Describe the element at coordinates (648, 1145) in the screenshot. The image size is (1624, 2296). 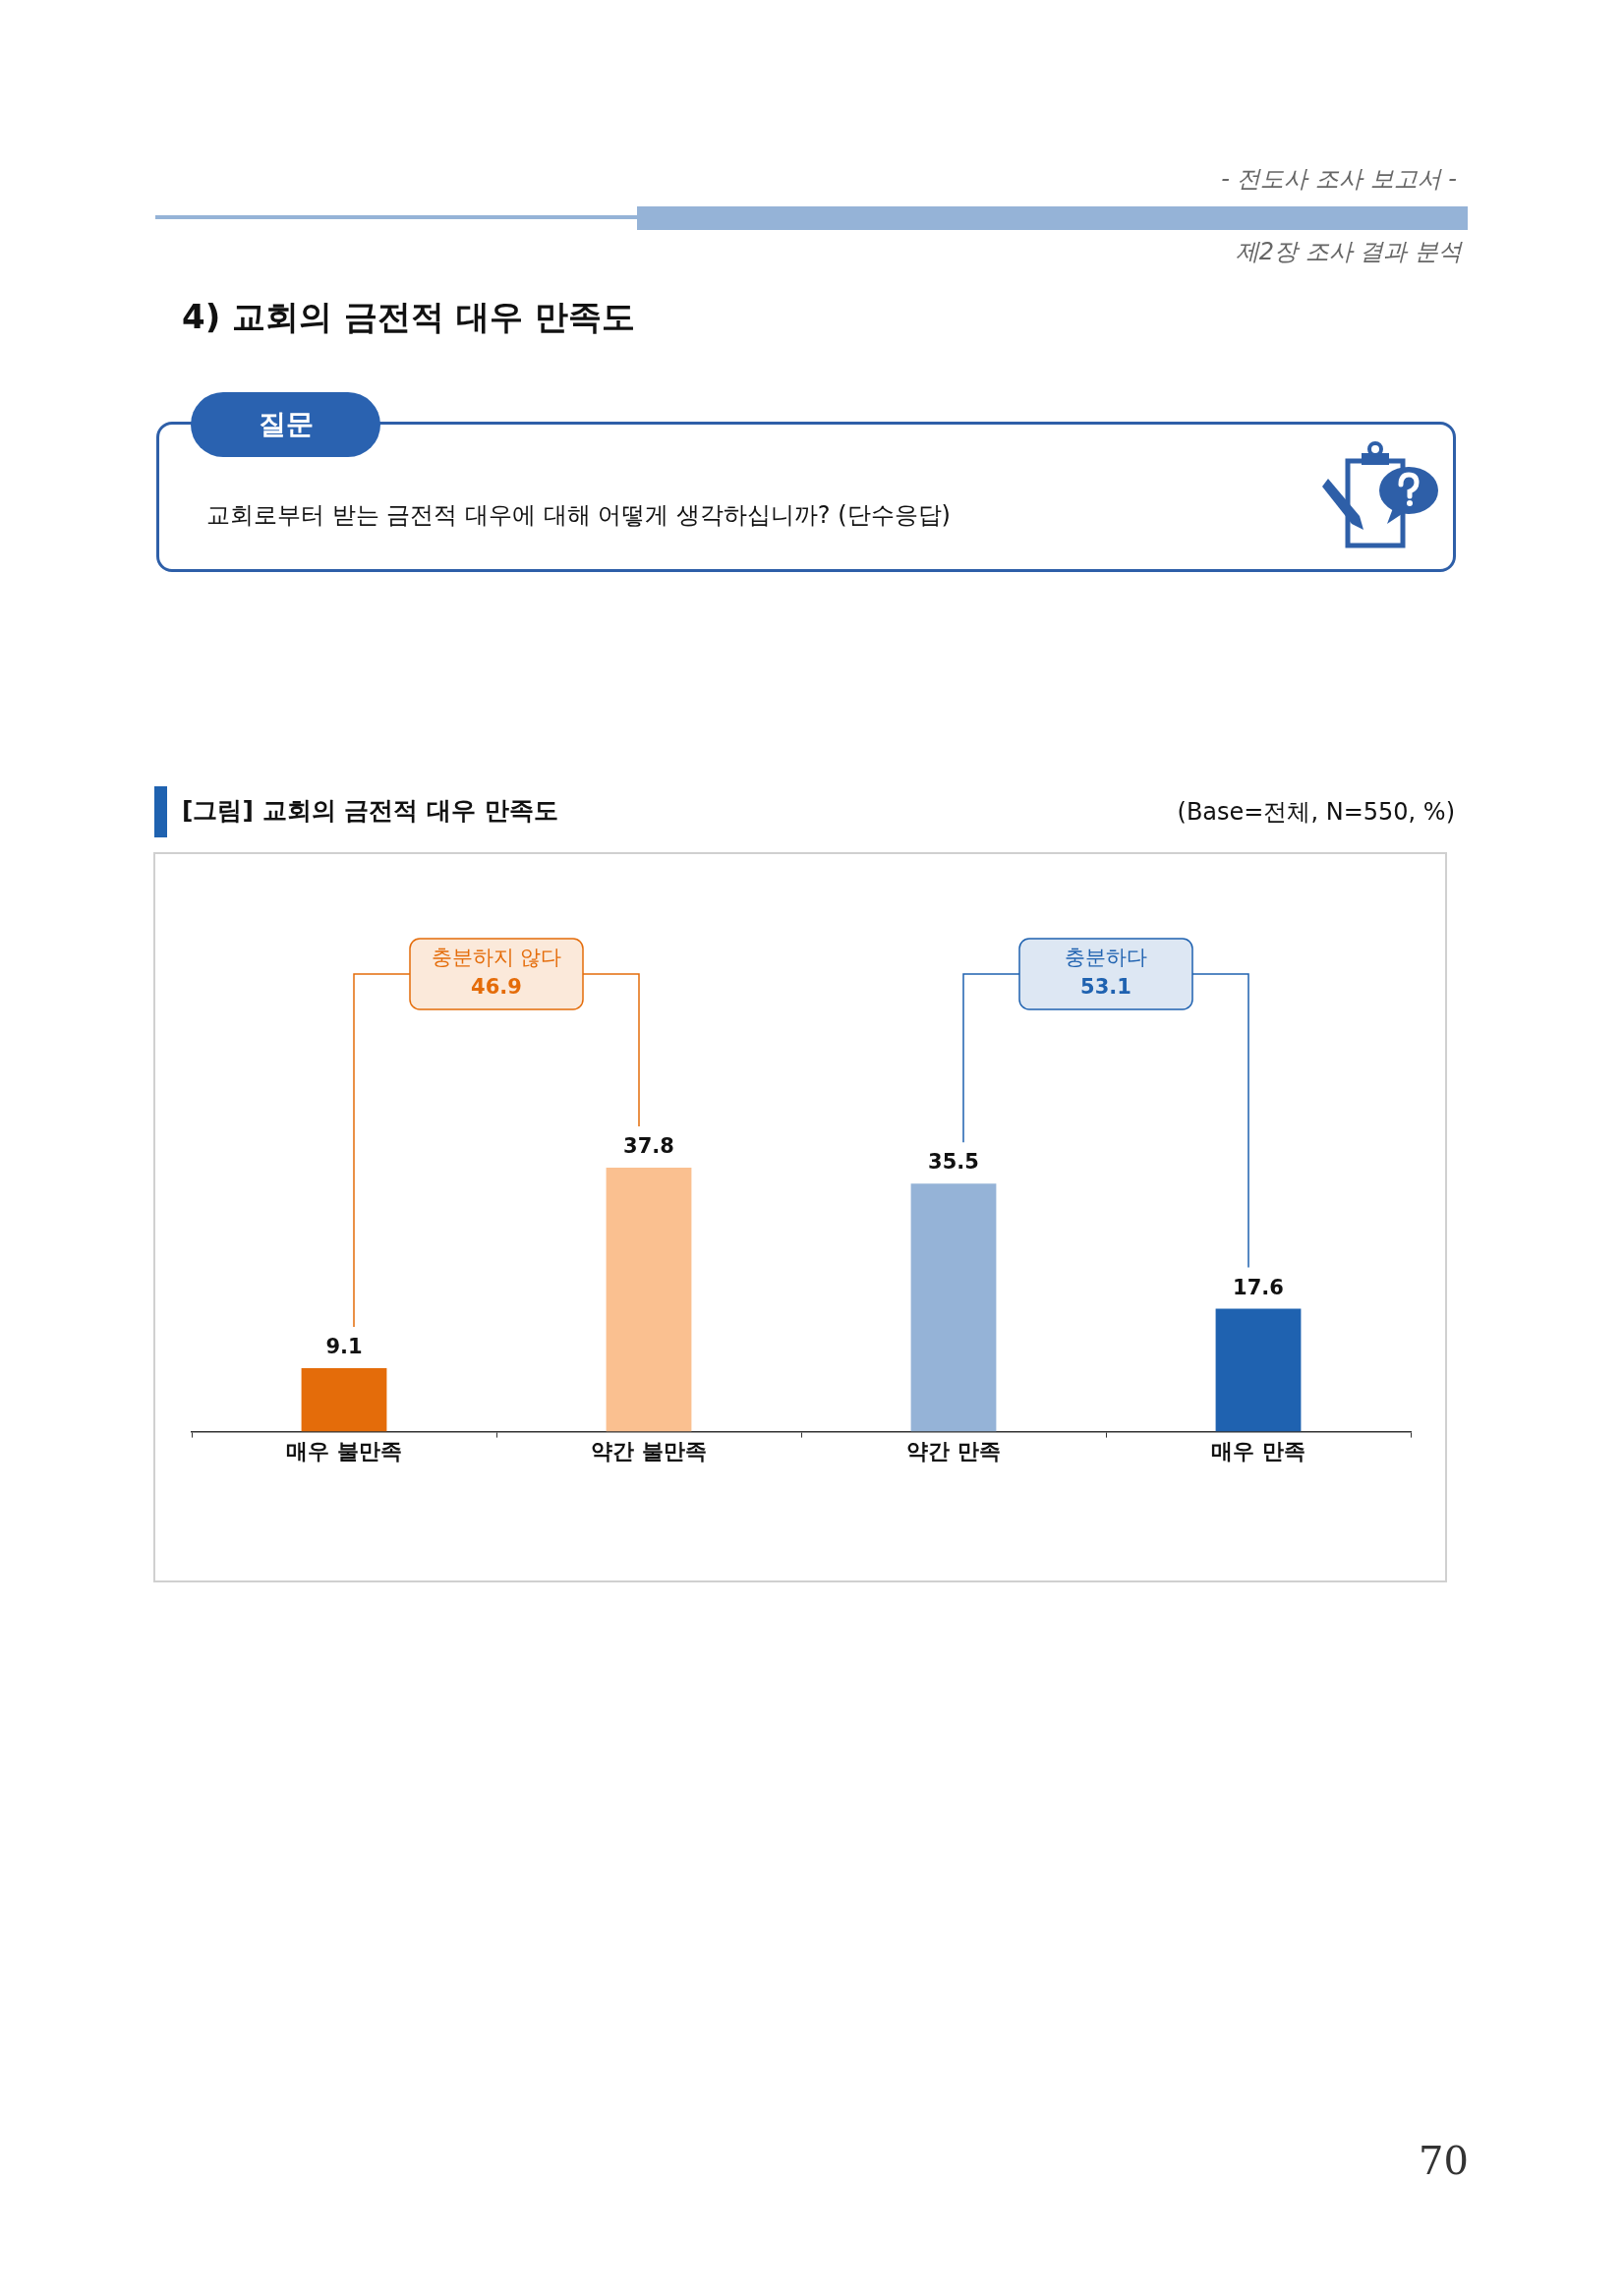
I see `data-label: 37.8` at that location.